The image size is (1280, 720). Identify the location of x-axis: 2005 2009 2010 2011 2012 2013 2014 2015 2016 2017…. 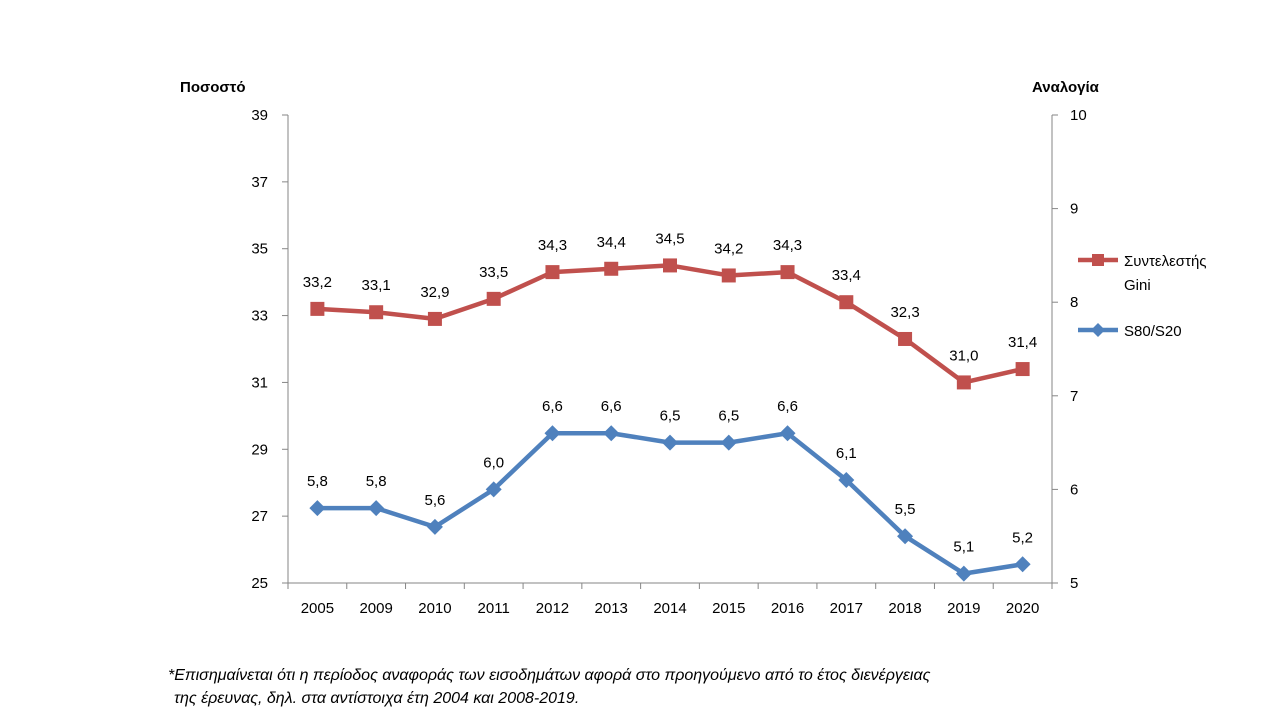
(670, 599).